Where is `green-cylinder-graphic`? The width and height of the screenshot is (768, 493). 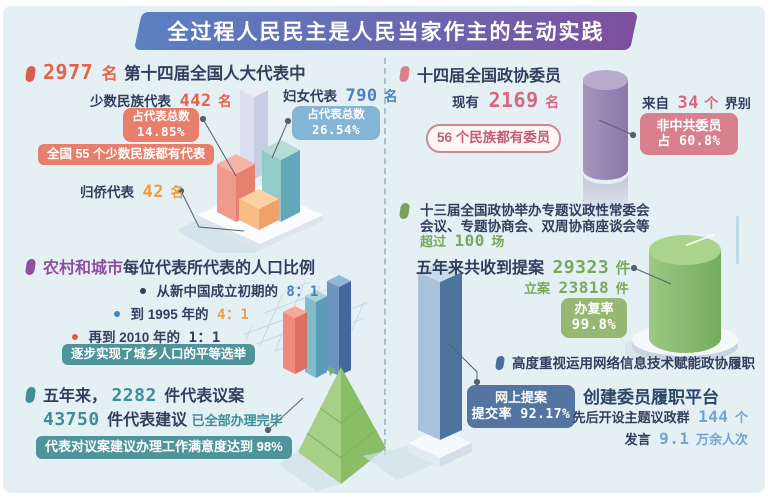 green-cylinder-graphic is located at coordinates (681, 301).